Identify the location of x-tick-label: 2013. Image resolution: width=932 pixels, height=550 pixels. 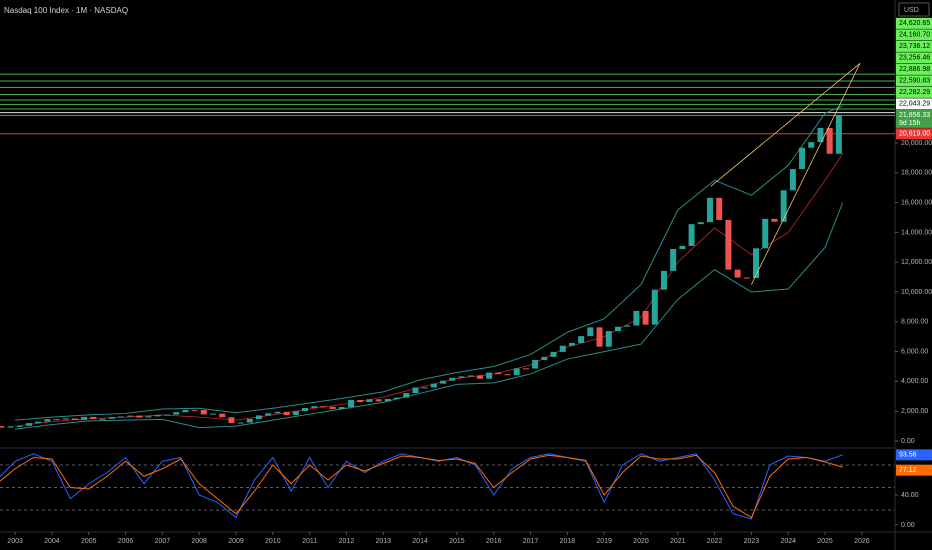
(383, 541).